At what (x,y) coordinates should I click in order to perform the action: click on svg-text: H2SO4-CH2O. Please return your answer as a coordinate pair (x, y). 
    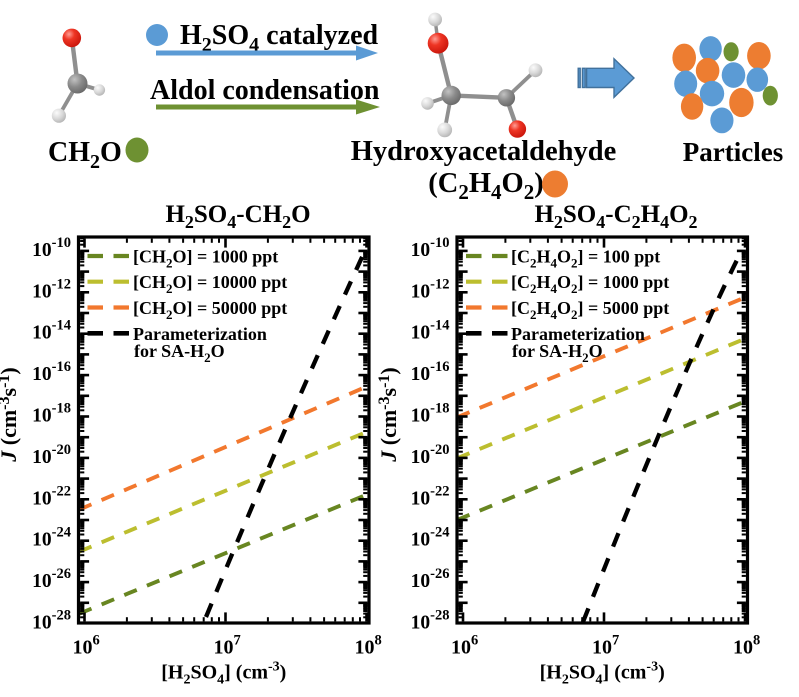
    Looking at the image, I should click on (237, 216).